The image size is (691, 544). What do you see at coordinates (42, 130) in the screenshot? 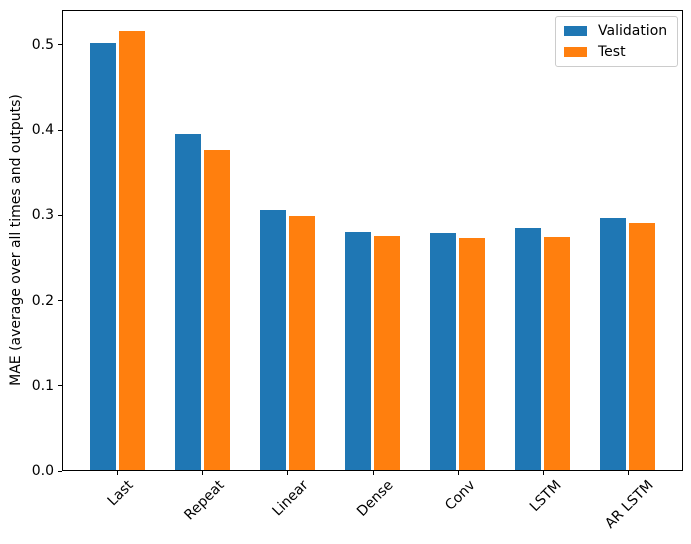
I see `y-tick-label: 0.4` at bounding box center [42, 130].